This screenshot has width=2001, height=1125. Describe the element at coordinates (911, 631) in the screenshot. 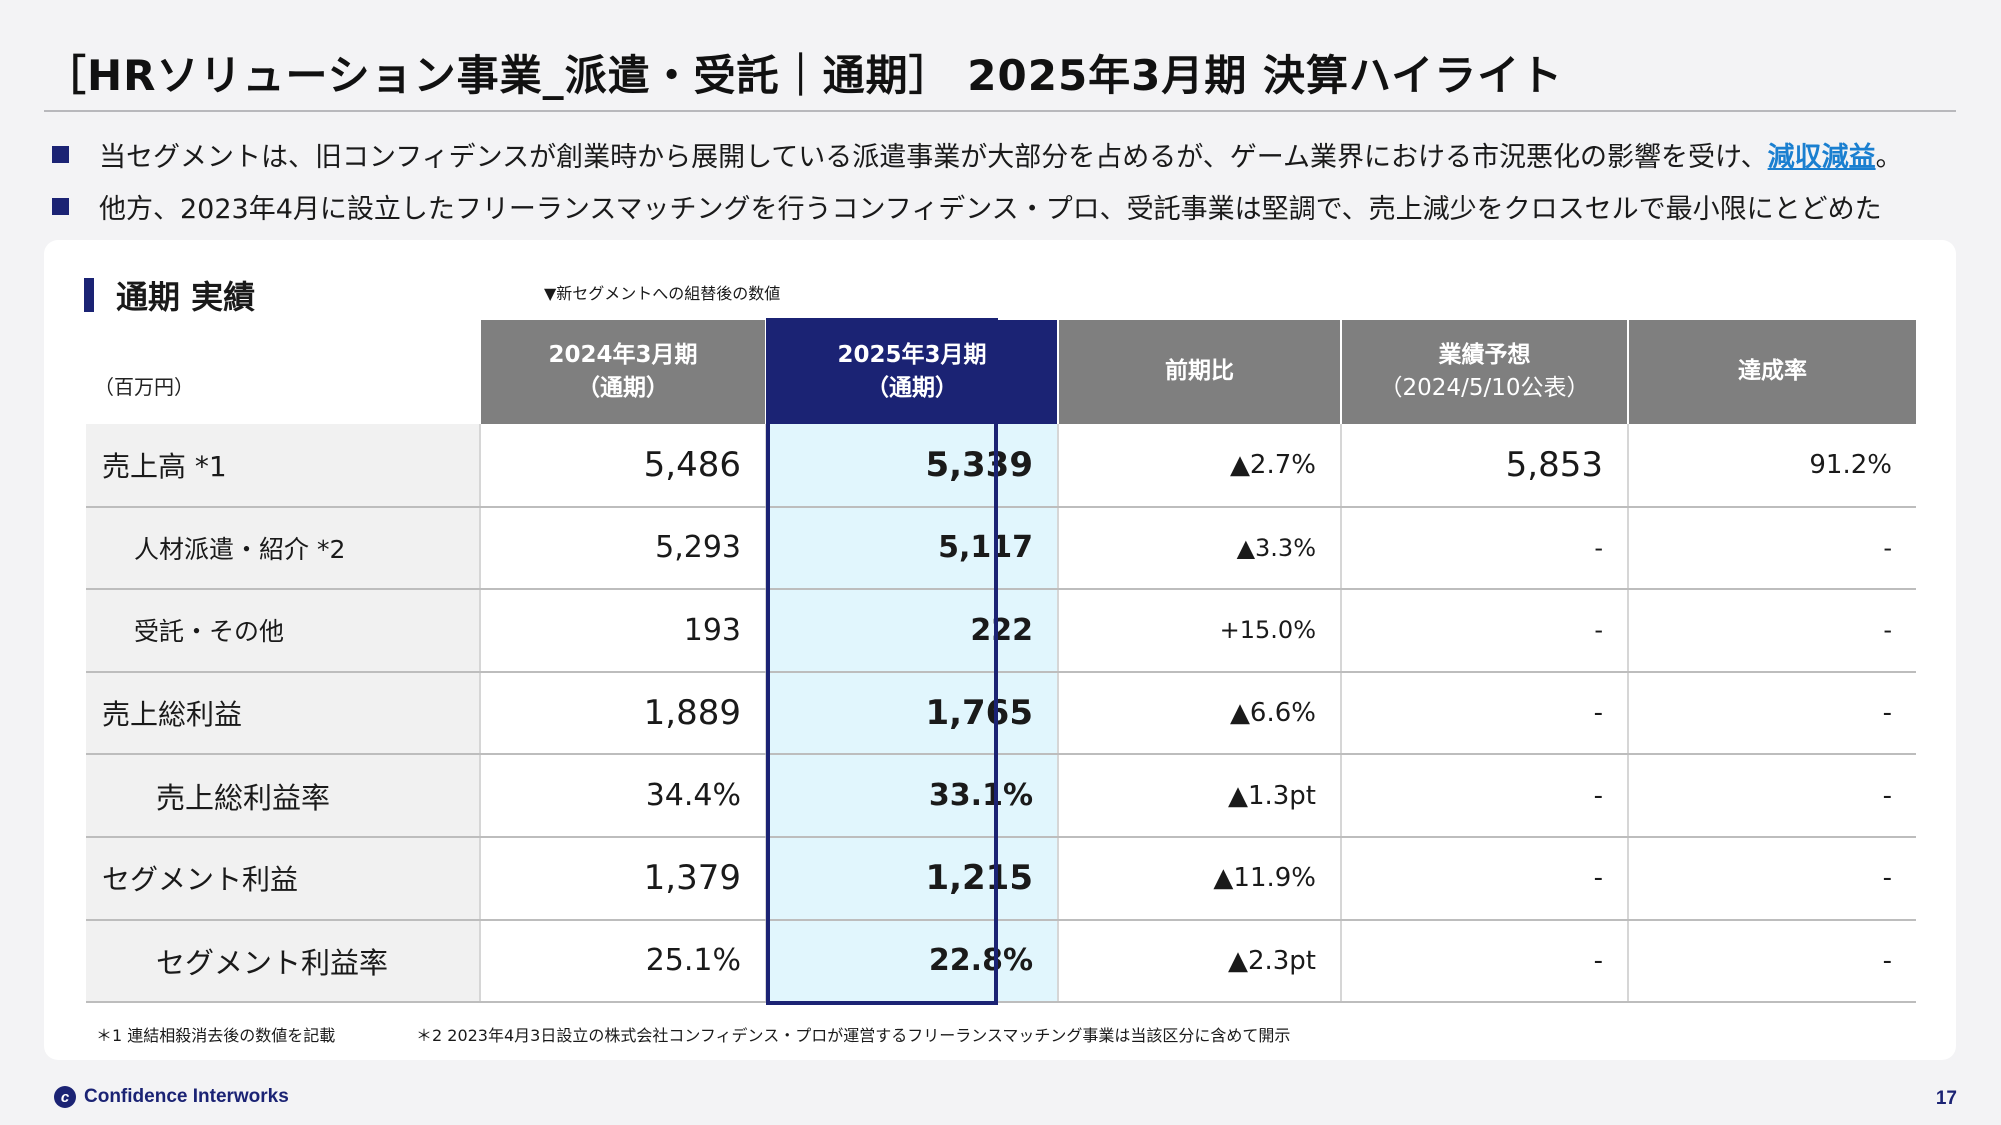

I see `cell-curr: 222` at that location.